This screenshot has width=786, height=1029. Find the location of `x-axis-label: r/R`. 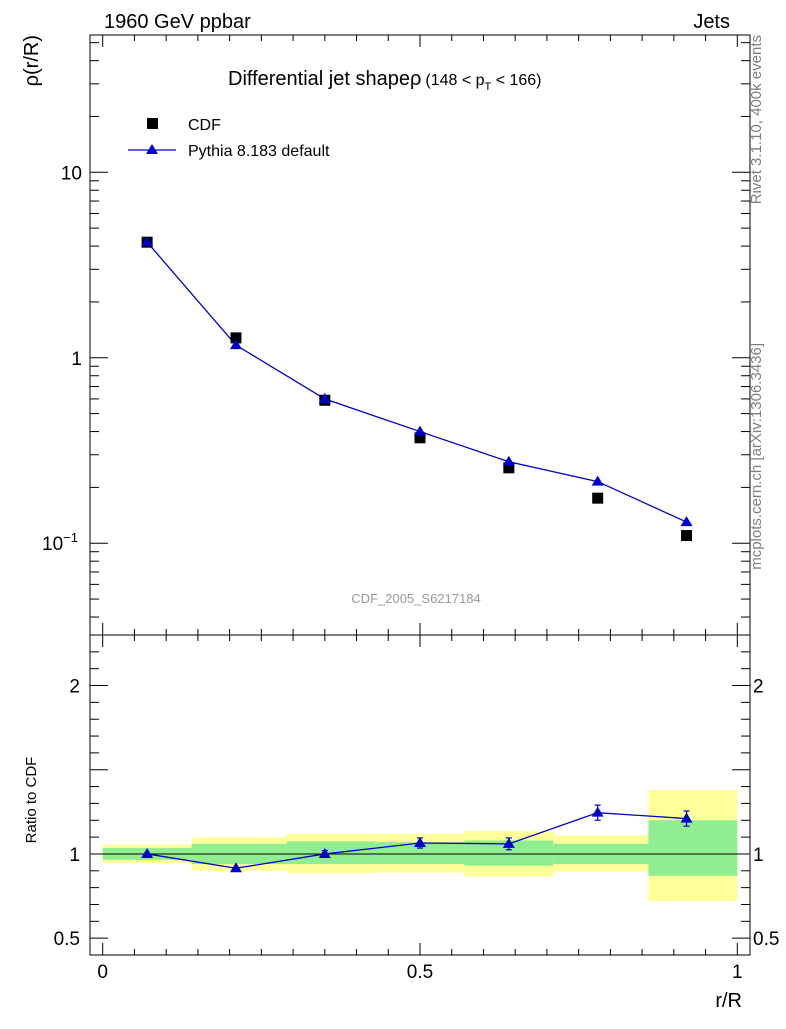

x-axis-label: r/R is located at coordinates (728, 1001).